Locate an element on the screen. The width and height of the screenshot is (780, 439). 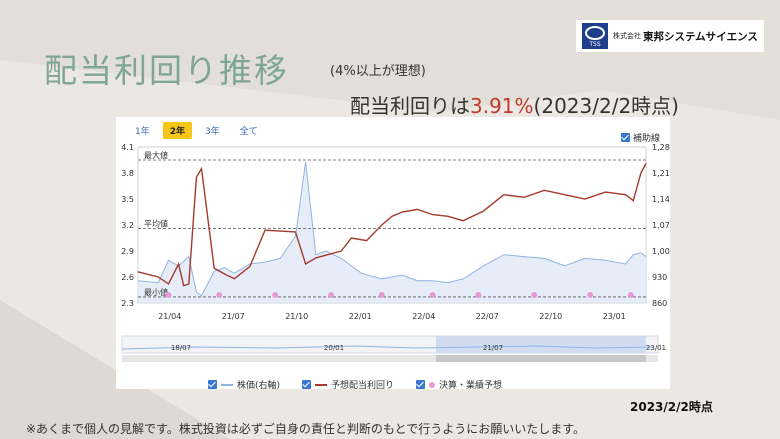
y-right-tick-label: 1,000 is located at coordinates (661, 251).